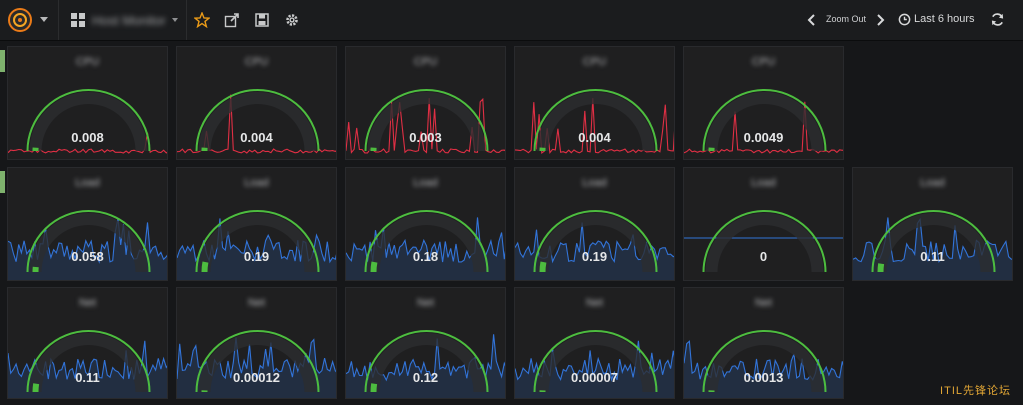  Describe the element at coordinates (511, 20) in the screenshot. I see `top-navbar: Host Monitor Zoom Out Last 6 hours` at that location.